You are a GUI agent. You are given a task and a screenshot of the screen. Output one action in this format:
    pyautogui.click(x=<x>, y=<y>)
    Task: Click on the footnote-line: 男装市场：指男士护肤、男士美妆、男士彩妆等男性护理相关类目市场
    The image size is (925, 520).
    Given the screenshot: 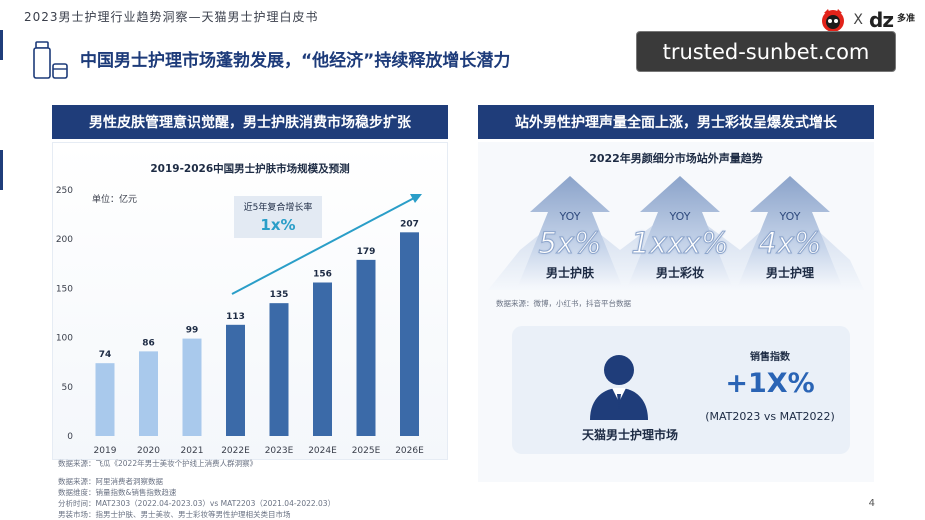 What is the action you would take?
    pyautogui.click(x=174, y=514)
    